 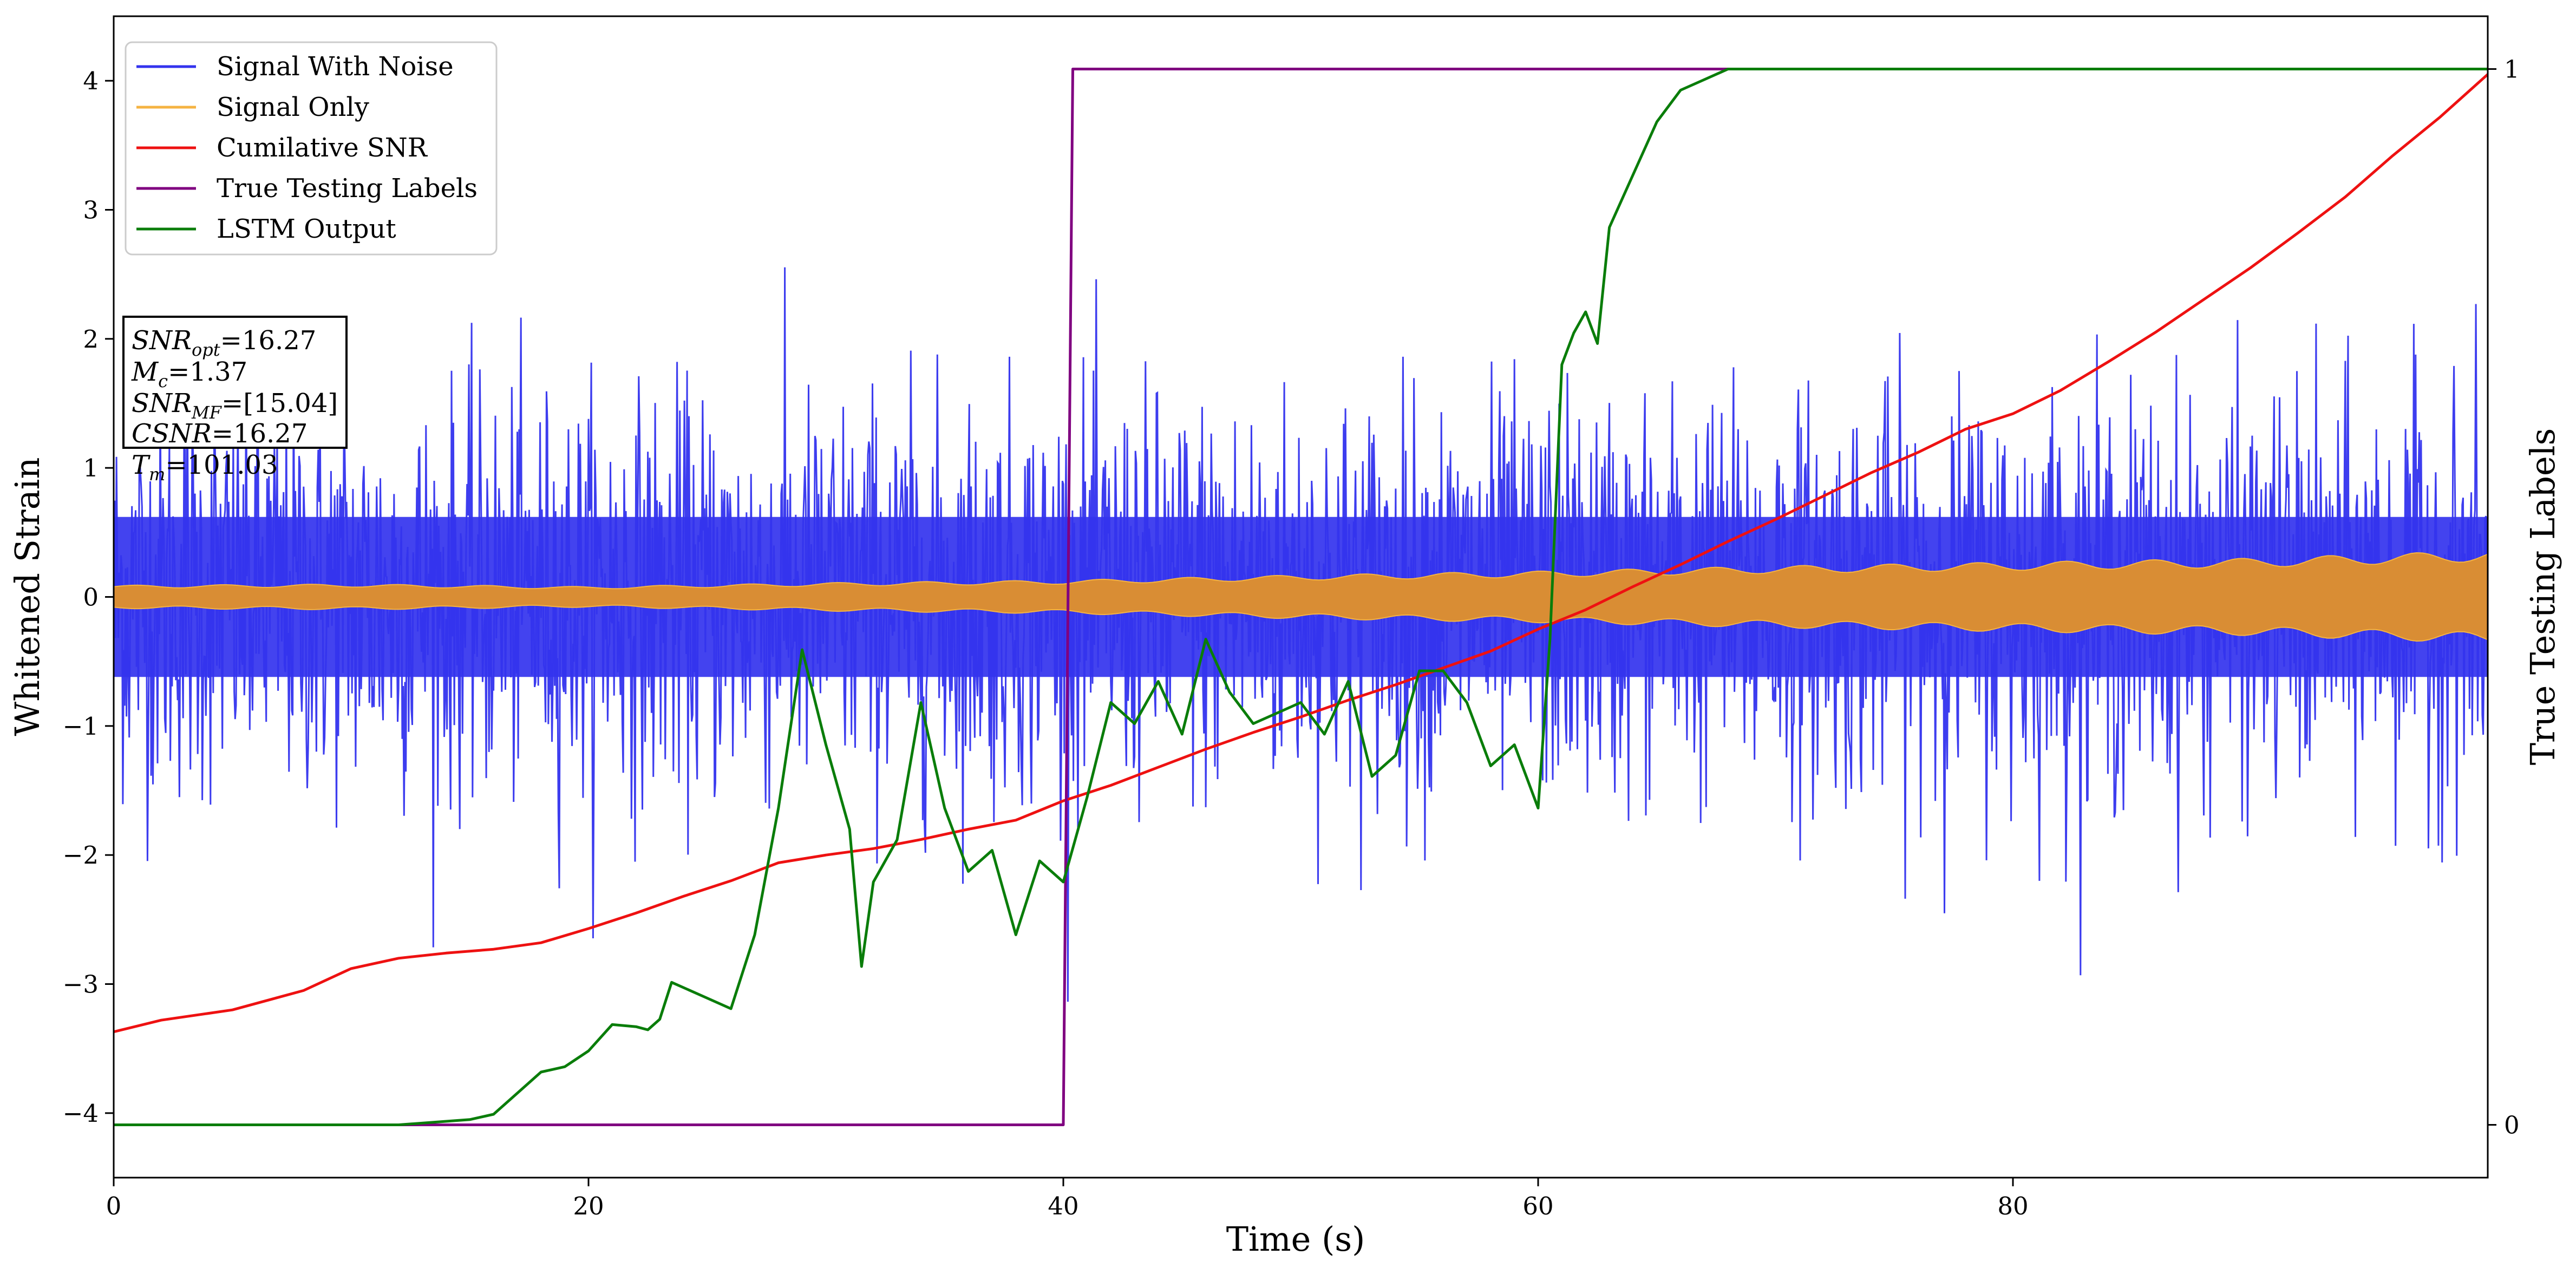 I want to click on y2-axis-label: True Testing Labels, so click(x=2542, y=597).